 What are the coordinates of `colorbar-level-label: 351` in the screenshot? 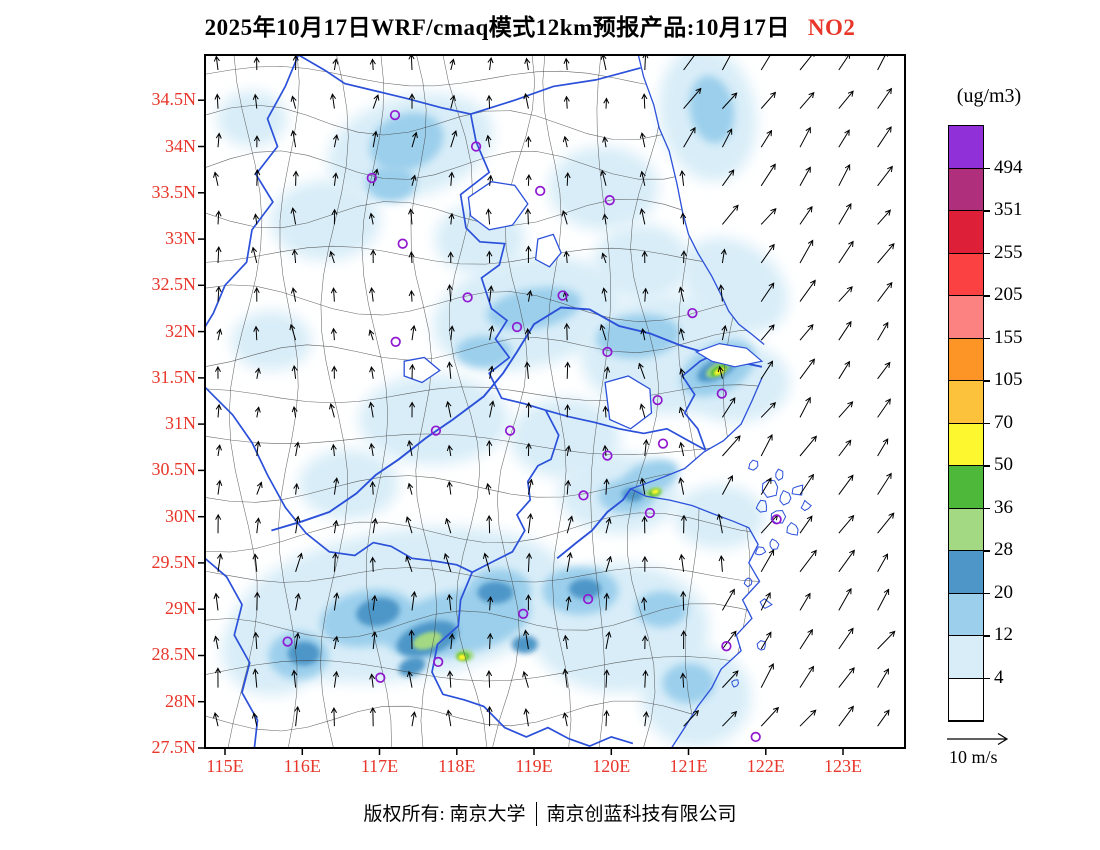 It's located at (1008, 209).